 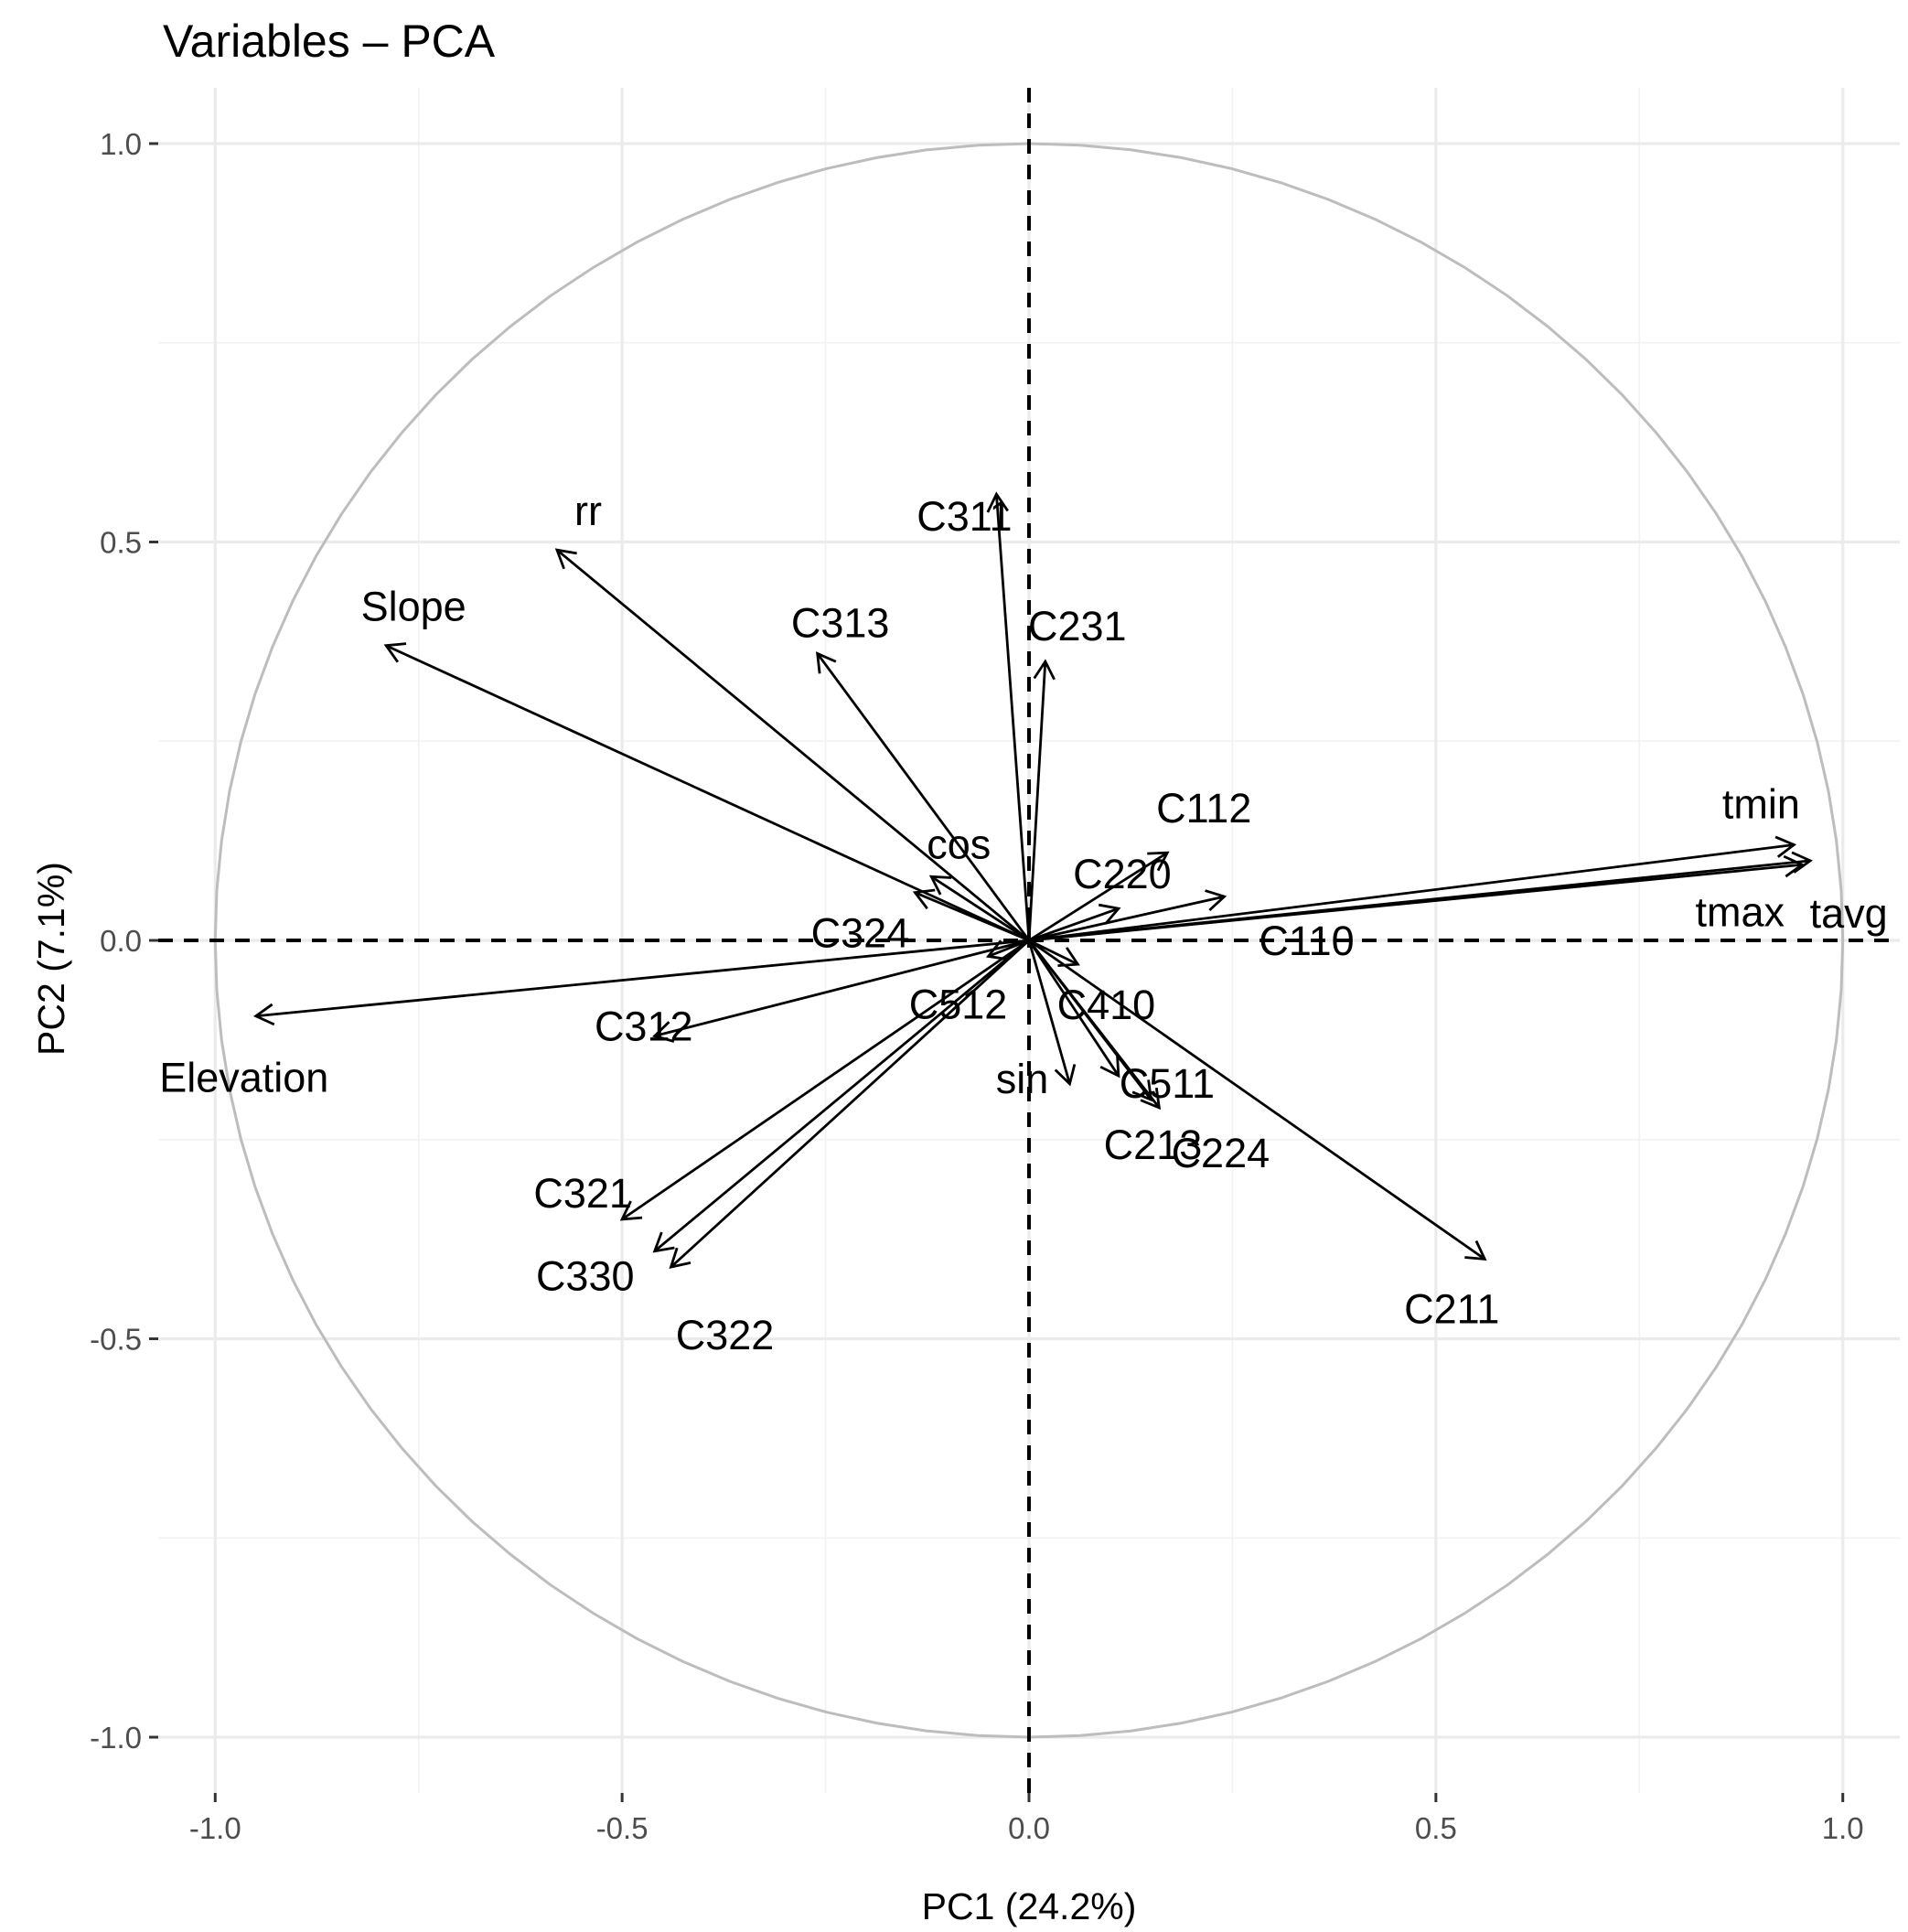 What do you see at coordinates (1029, 1828) in the screenshot?
I see `x-tick-label: 0.0` at bounding box center [1029, 1828].